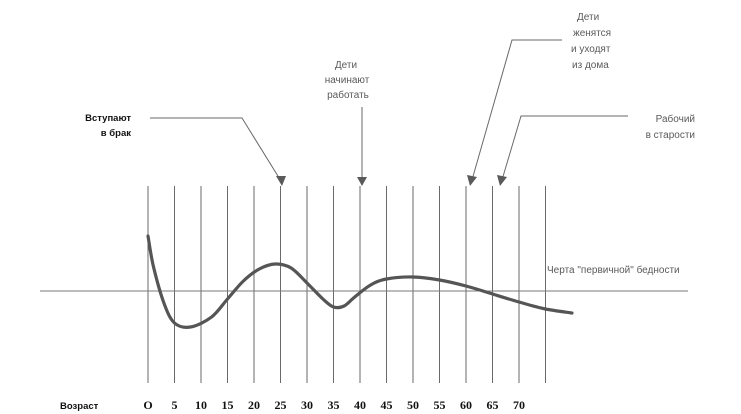 The height and width of the screenshot is (414, 741). What do you see at coordinates (591, 49) in the screenshot?
I see `annotation-children-leave-line-3: и уходят` at bounding box center [591, 49].